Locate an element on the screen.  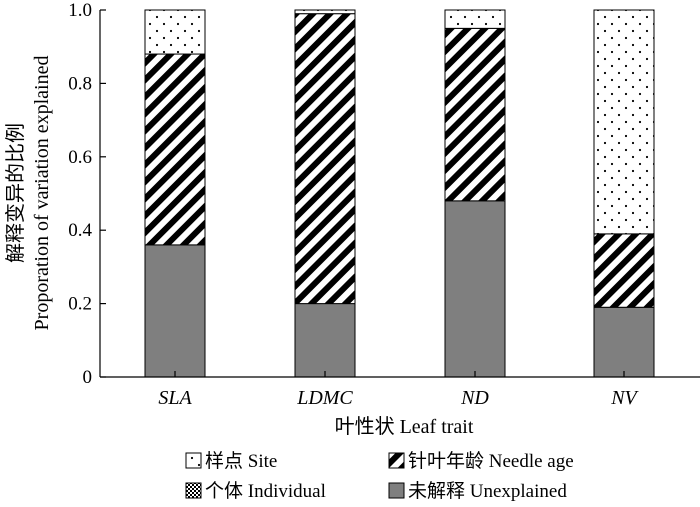
legend-label: 个体 Individual is located at coordinates (265, 491).